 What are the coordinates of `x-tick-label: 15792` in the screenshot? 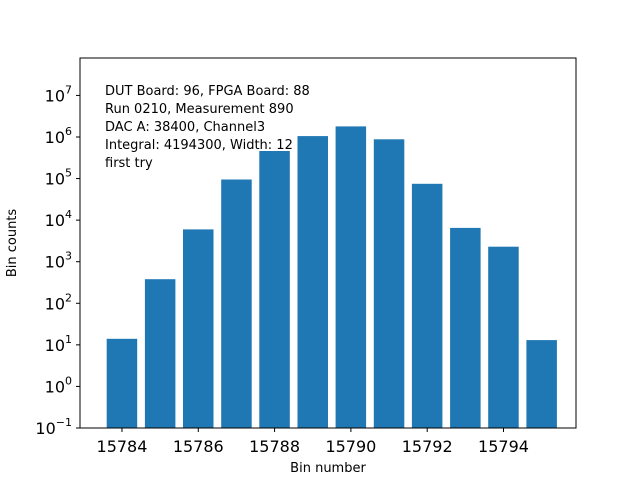 It's located at (427, 446).